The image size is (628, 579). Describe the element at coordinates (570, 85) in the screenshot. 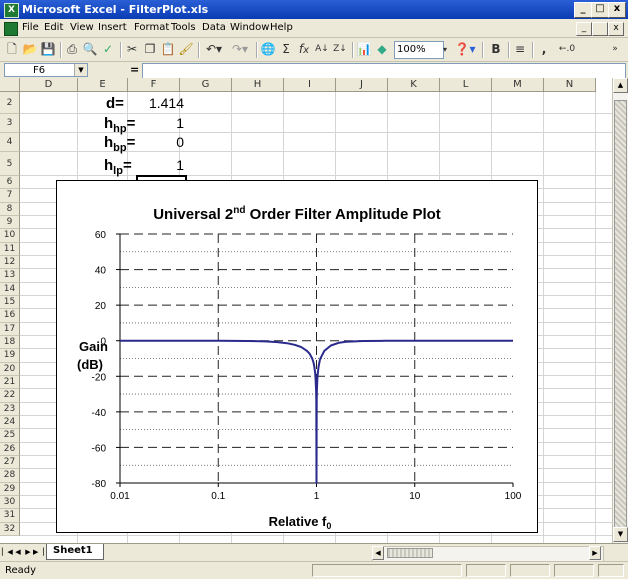

I see `column-header: N` at that location.